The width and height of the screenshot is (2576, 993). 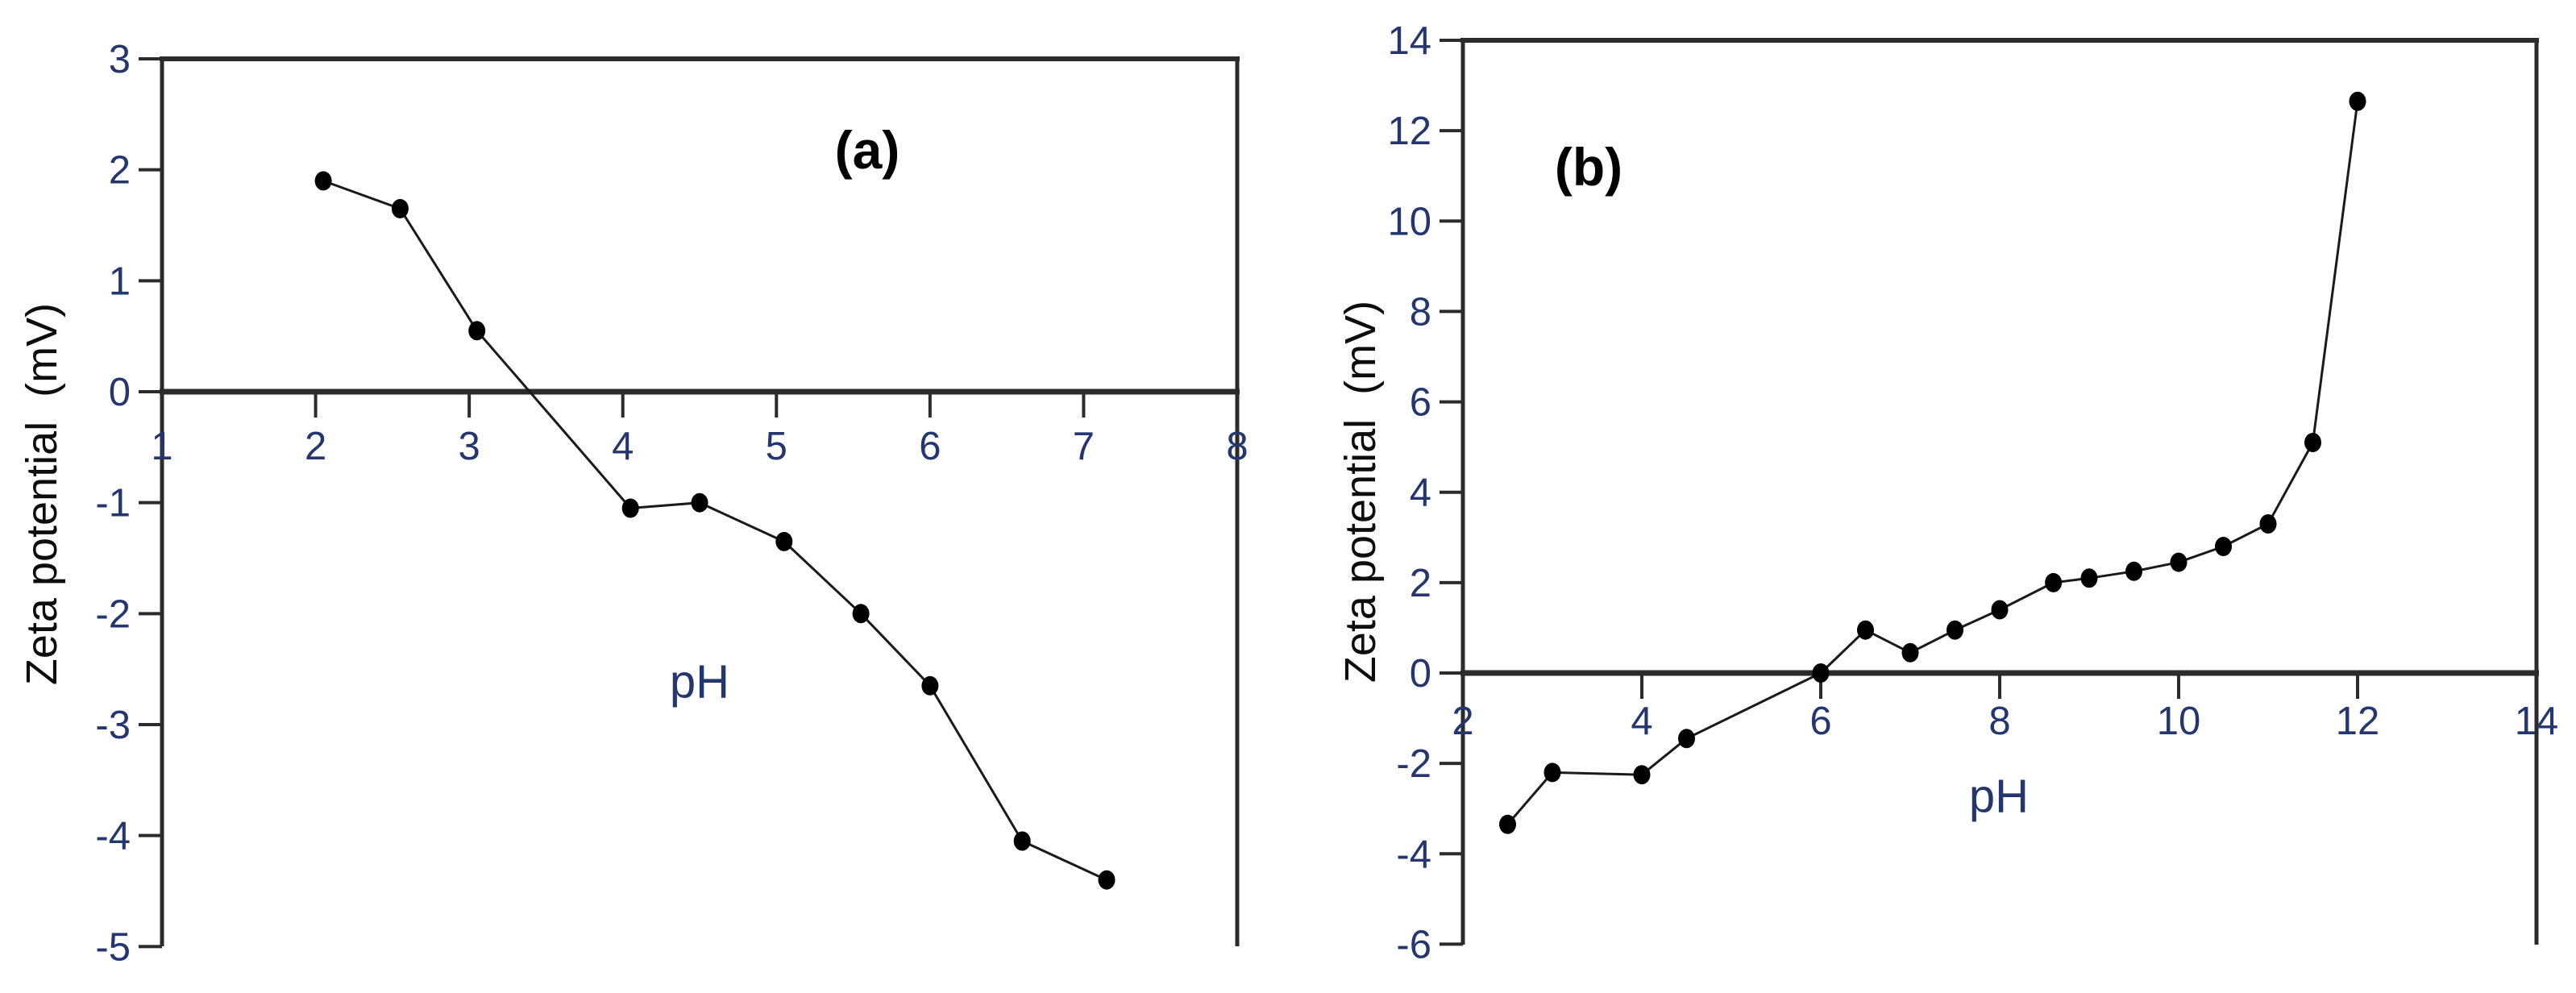 What do you see at coordinates (1420, 312) in the screenshot?
I see `chart-b-y-tick-label: 8` at bounding box center [1420, 312].